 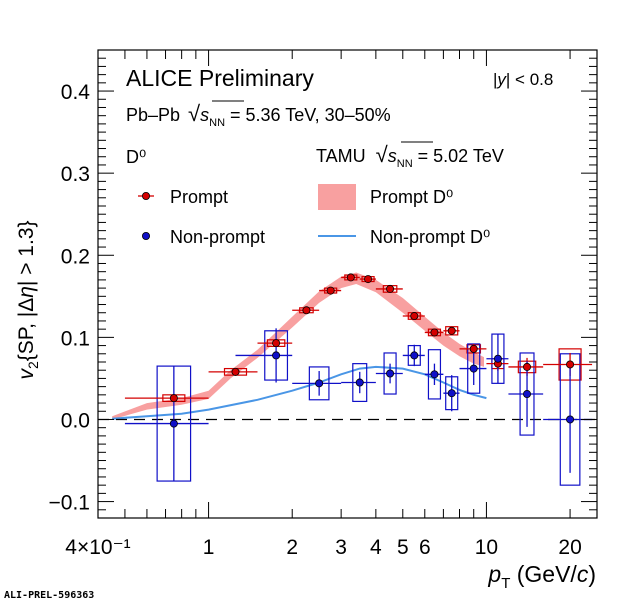 What do you see at coordinates (199, 197) in the screenshot?
I see `legend-prompt-label: Prompt` at bounding box center [199, 197].